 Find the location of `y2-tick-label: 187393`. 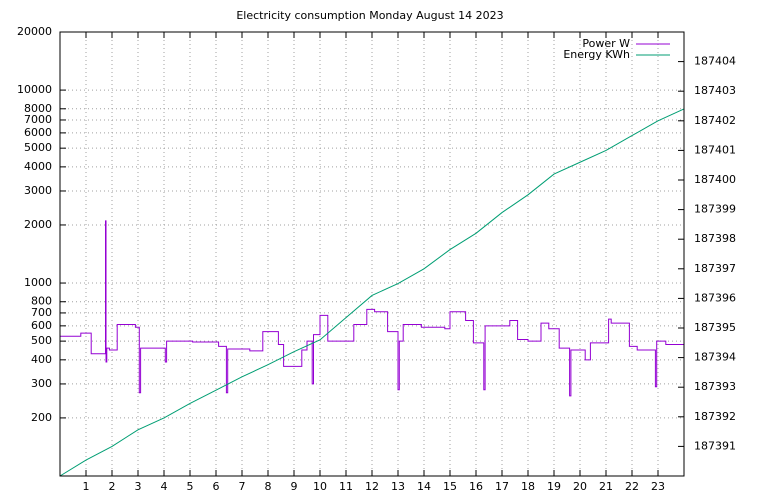

y2-tick-label: 187393 is located at coordinates (715, 386).